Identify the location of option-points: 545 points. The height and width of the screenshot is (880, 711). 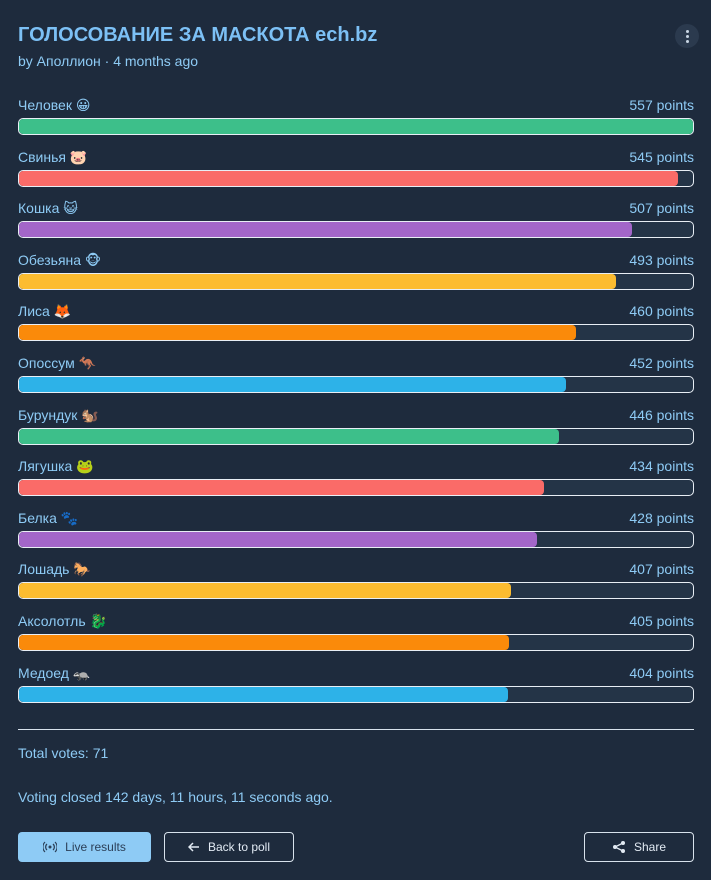
(661, 156).